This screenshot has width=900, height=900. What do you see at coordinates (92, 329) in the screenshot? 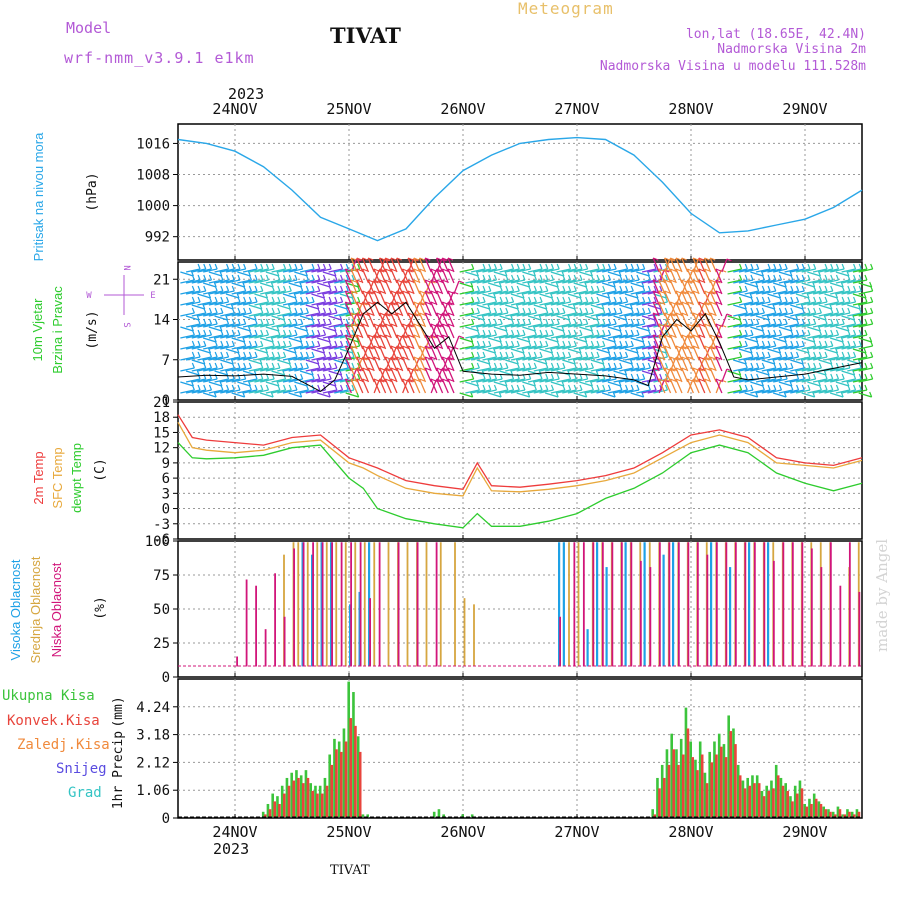
I see `wind-unit: (m/s)` at bounding box center [92, 329].